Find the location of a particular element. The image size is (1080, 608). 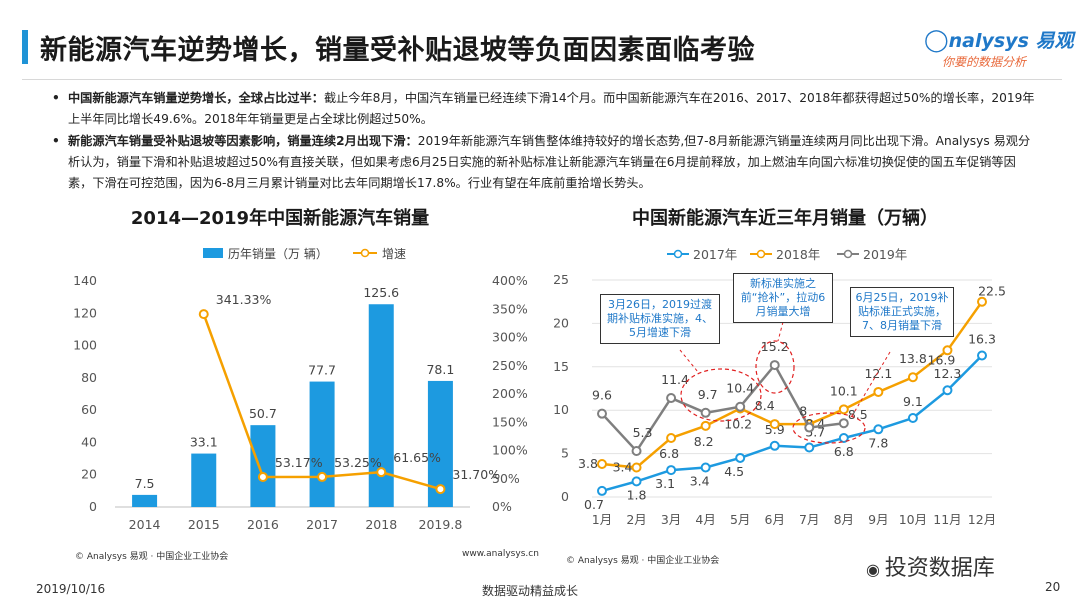

y2-tick-label: 50% is located at coordinates (506, 478).